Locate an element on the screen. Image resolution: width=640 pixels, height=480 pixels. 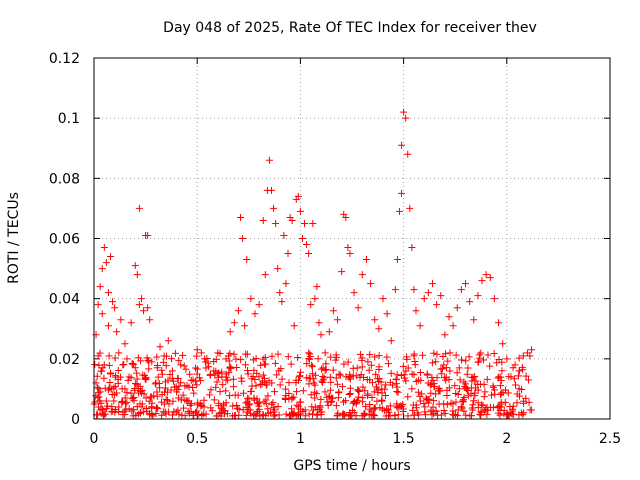
x-tick-label: 0.5 is located at coordinates (197, 439).